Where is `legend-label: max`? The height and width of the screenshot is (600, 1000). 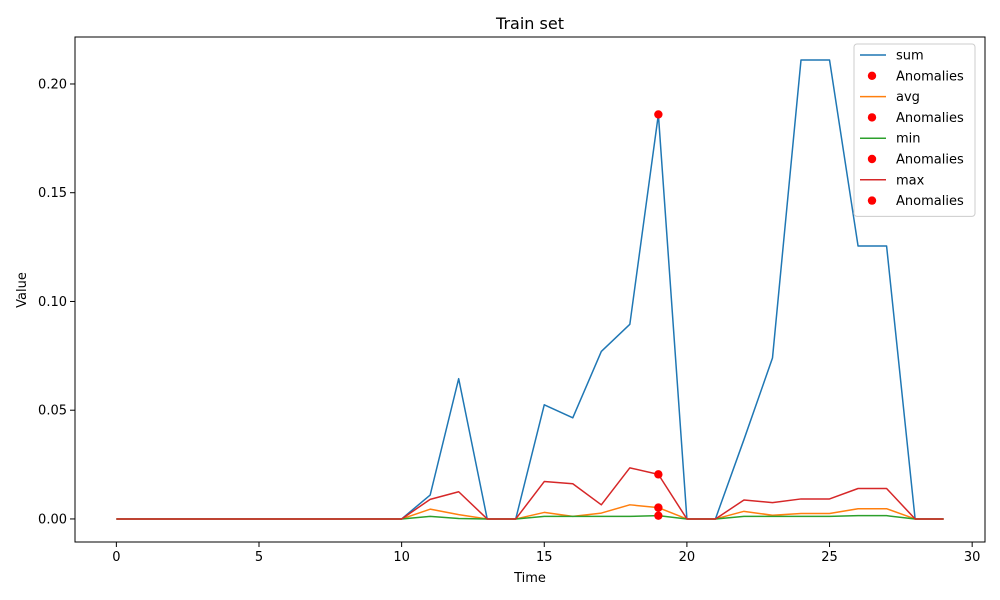
legend-label: max is located at coordinates (910, 180).